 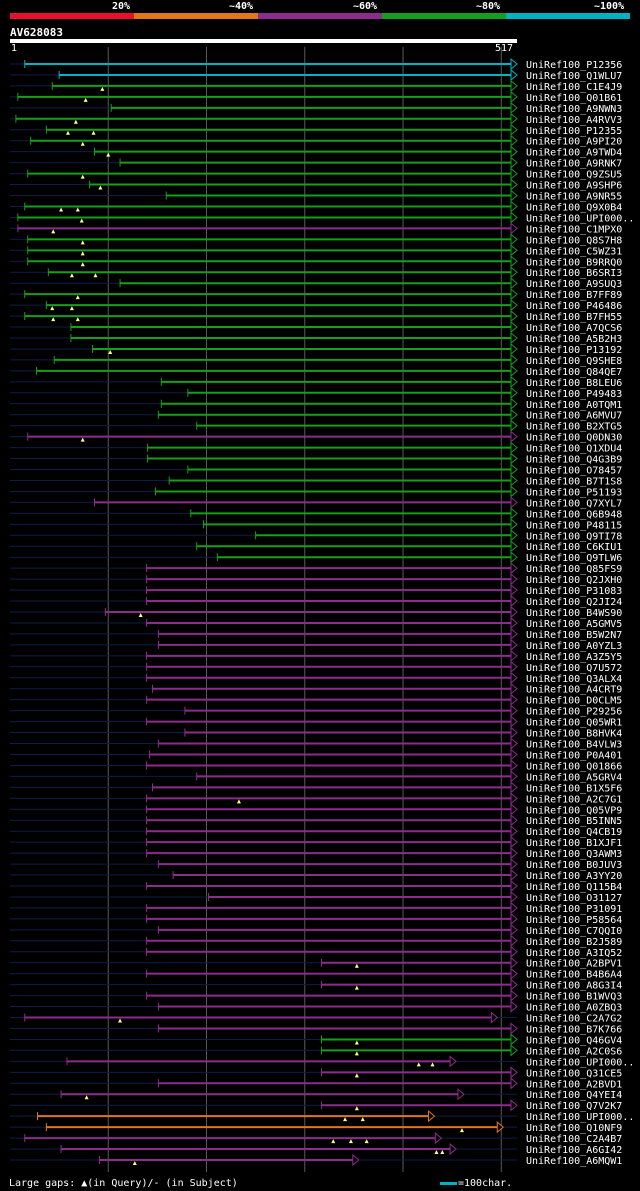 What do you see at coordinates (574, 317) in the screenshot?
I see `hit-label: UniRef100_B7FH55` at bounding box center [574, 317].